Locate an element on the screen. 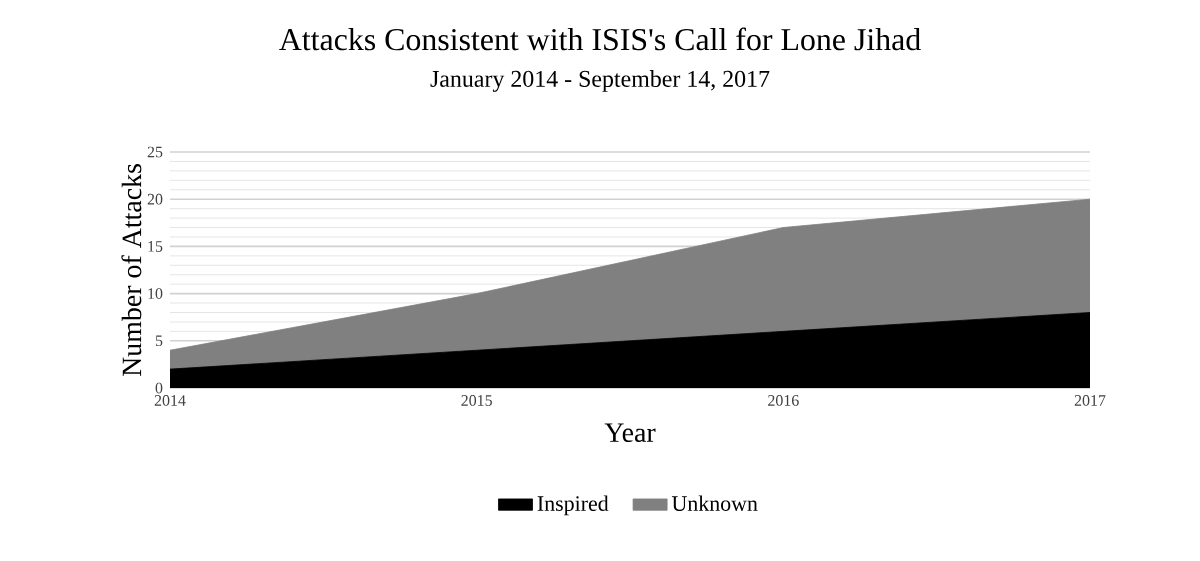  chart-subtitle: January 2014 - September 14, 2017 is located at coordinates (600, 81).